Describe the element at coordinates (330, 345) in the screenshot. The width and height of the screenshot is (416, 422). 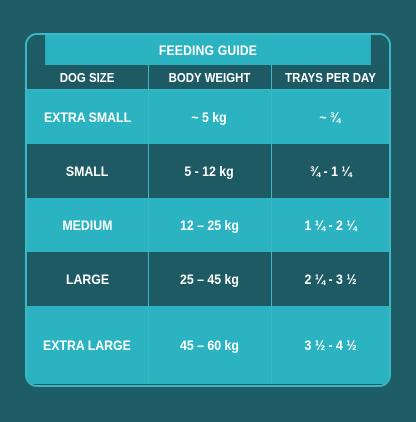
I see `trays-per-day-cell: 3 ½ - 4 ½` at that location.